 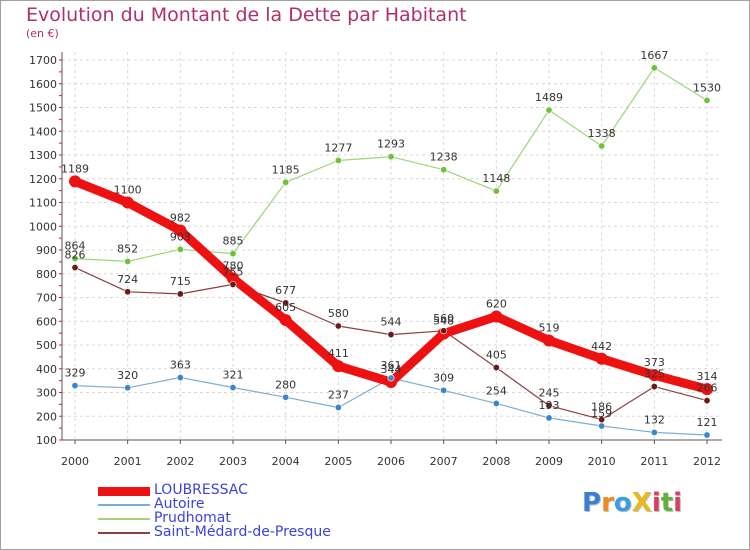 I want to click on y-tick-label: 1600, so click(x=43, y=84).